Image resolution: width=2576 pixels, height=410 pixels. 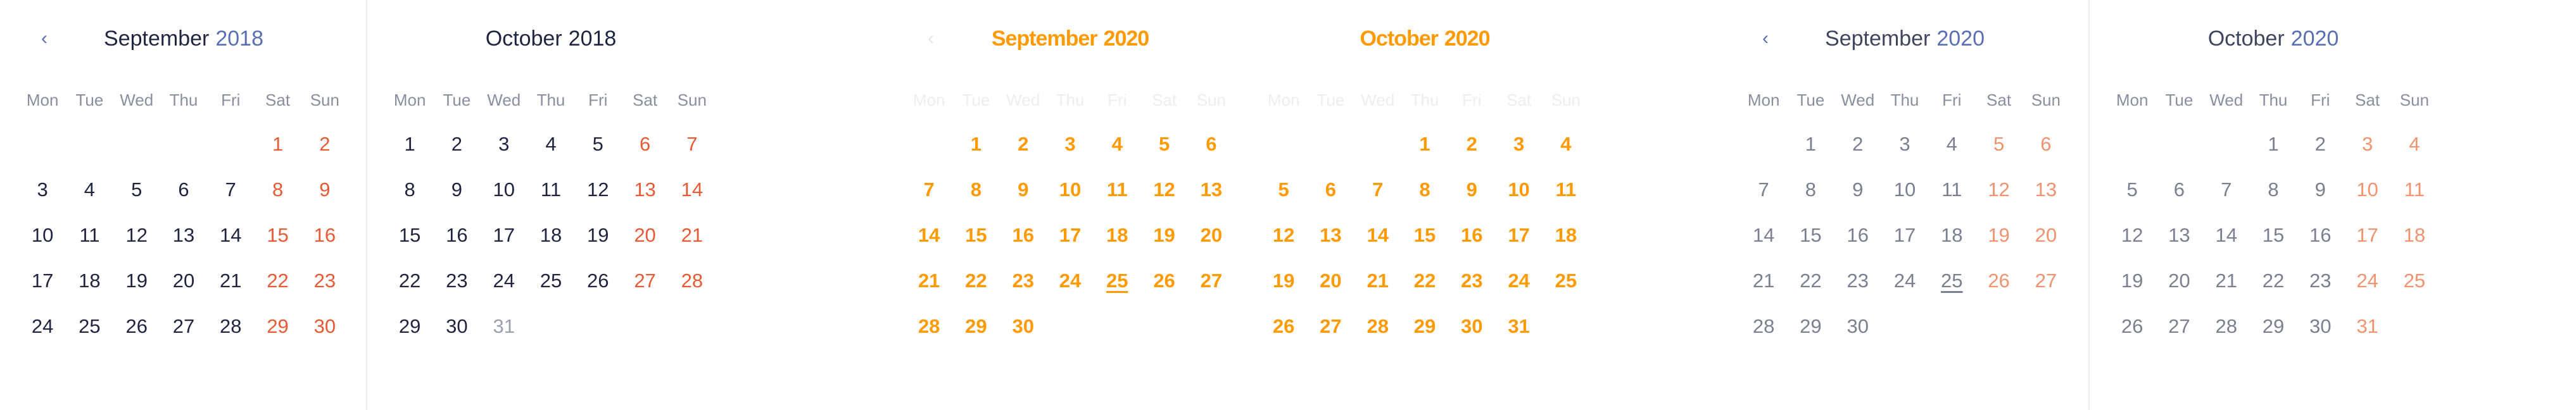 What do you see at coordinates (90, 281) in the screenshot?
I see `day-cell: 18` at bounding box center [90, 281].